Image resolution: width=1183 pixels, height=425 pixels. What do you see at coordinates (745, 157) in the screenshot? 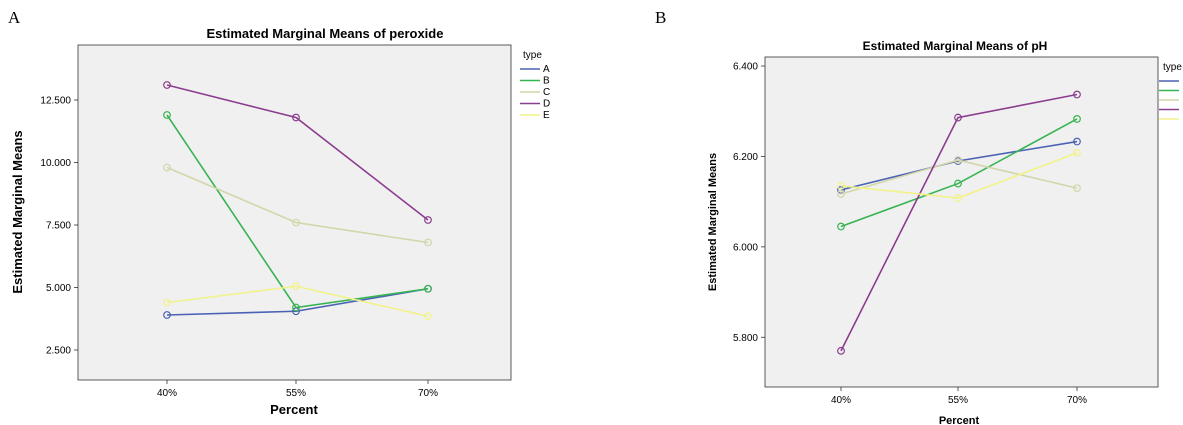
I see `y-tick-label: 6.200` at bounding box center [745, 157].